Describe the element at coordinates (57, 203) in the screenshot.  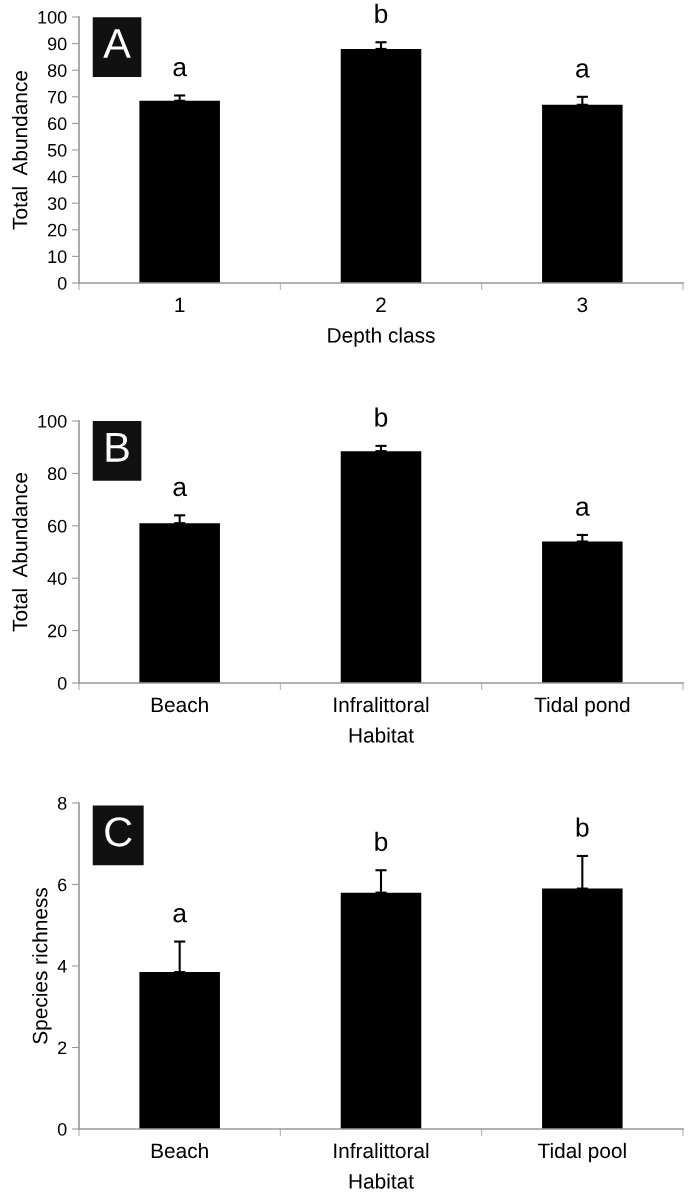
I see `y-tick-label: 30` at that location.